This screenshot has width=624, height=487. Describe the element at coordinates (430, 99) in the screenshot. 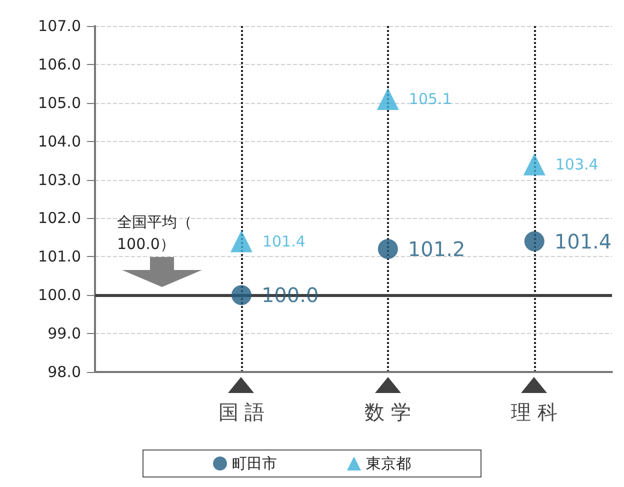

I see `data-label: 105.1` at that location.